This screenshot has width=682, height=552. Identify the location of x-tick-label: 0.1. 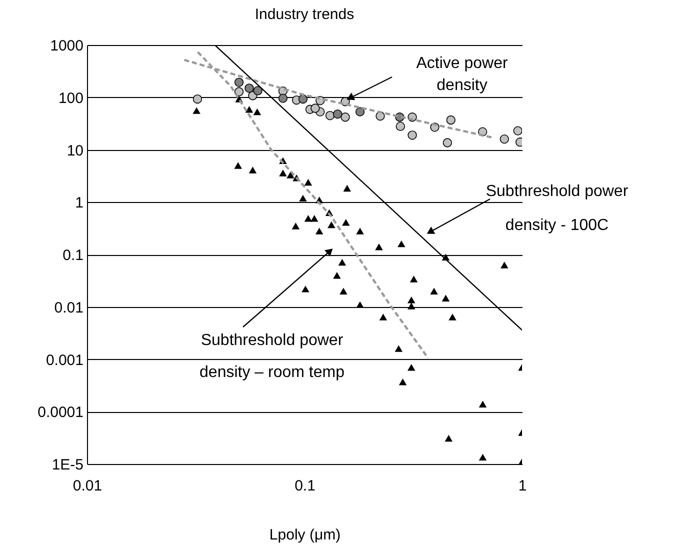
(305, 486).